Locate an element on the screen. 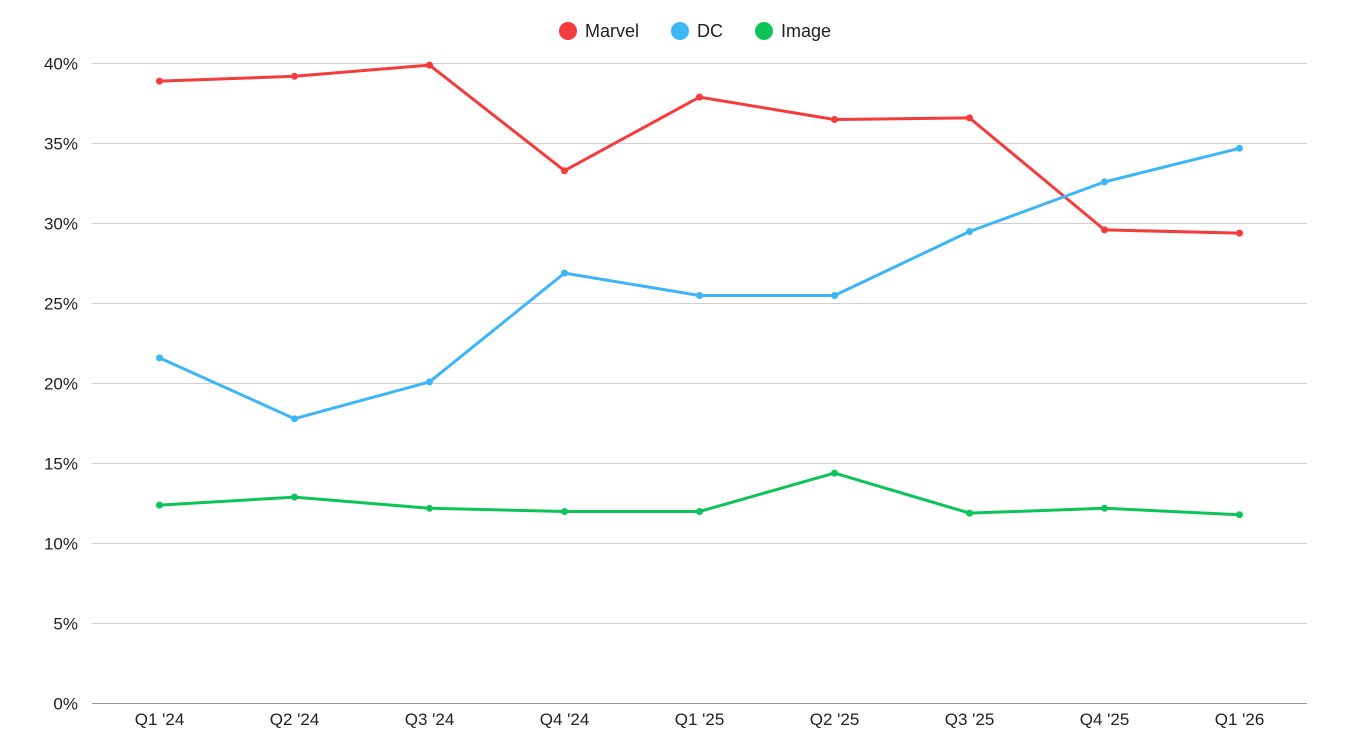  x-tick-label: Q1 '25 is located at coordinates (700, 719).